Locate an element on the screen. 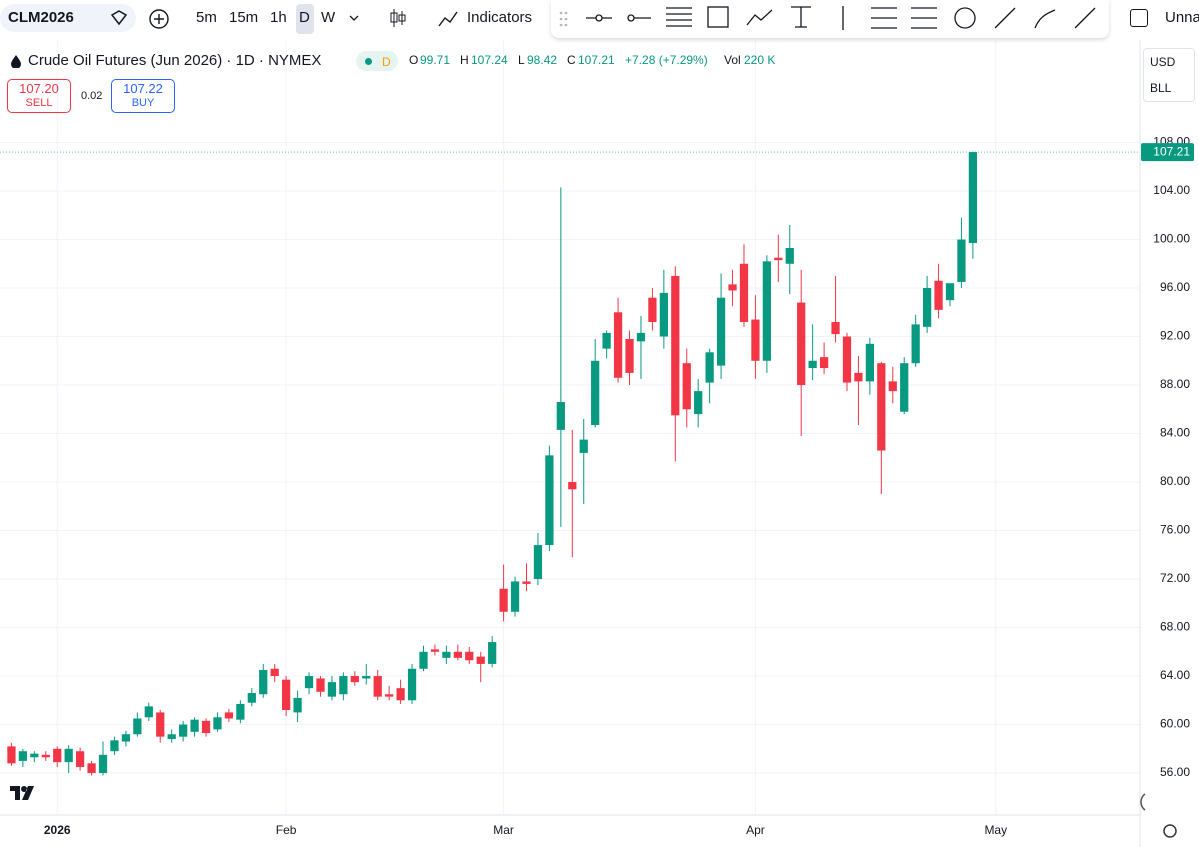 This screenshot has width=1199, height=847. tool-short is located at coordinates (884, 18).